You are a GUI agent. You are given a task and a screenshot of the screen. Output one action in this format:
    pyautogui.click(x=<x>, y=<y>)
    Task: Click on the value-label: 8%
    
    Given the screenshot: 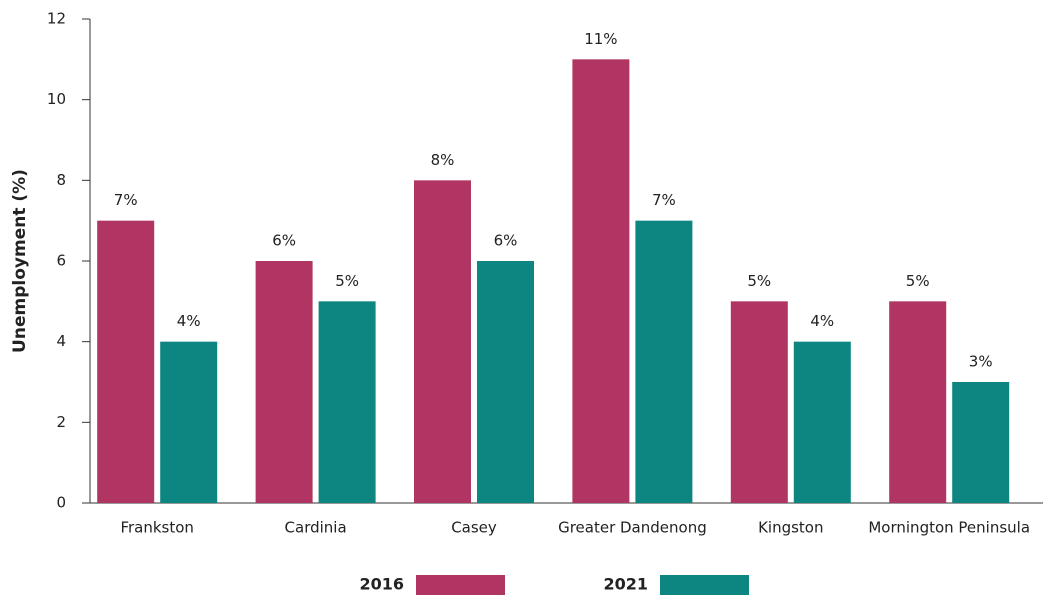 What is the action you would take?
    pyautogui.click(x=443, y=160)
    